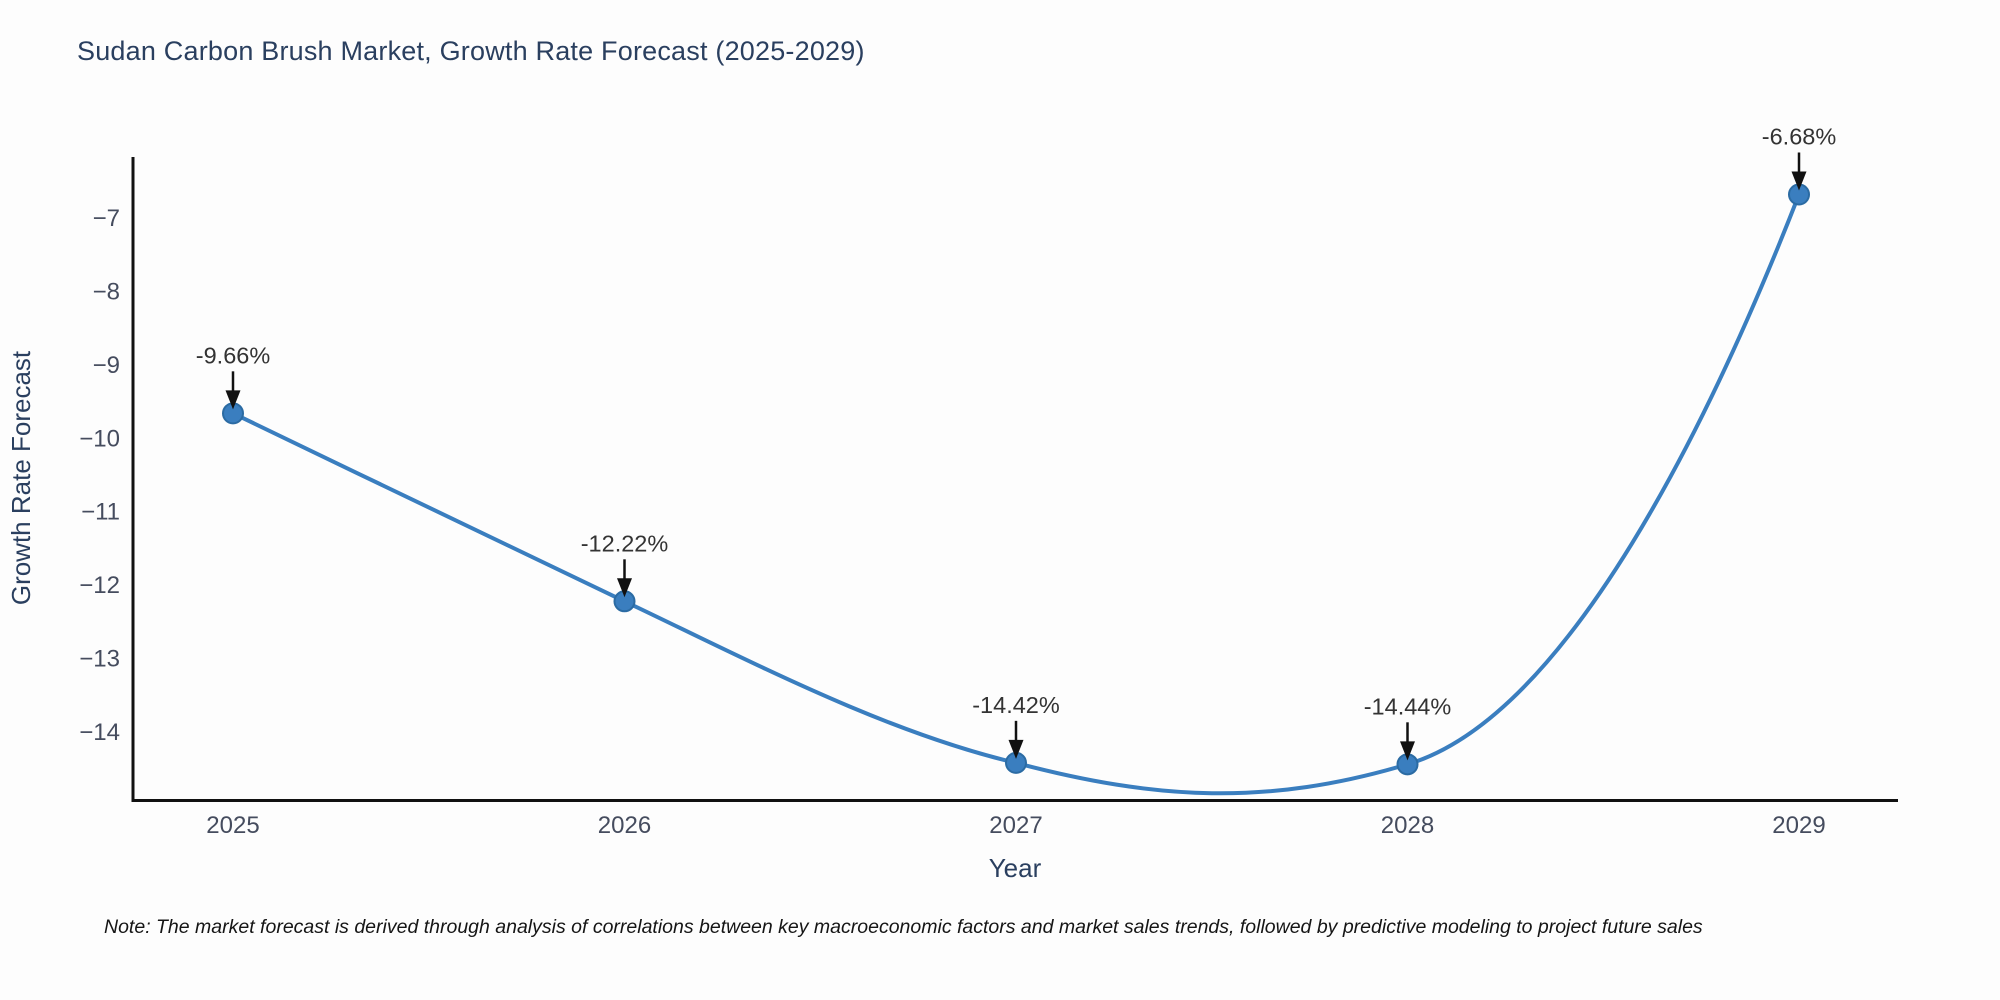  I want to click on y-tick-label: −7, so click(106, 218).